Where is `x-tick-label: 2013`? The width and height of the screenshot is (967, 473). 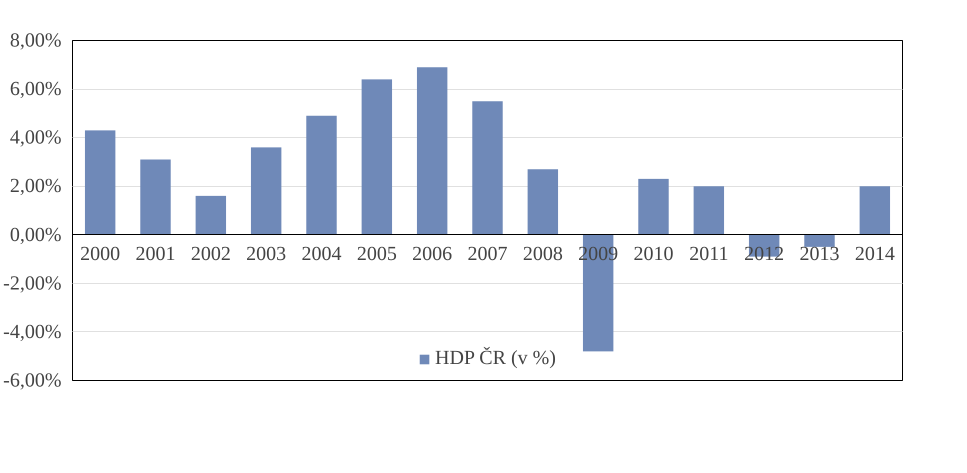 x-tick-label: 2013 is located at coordinates (820, 253).